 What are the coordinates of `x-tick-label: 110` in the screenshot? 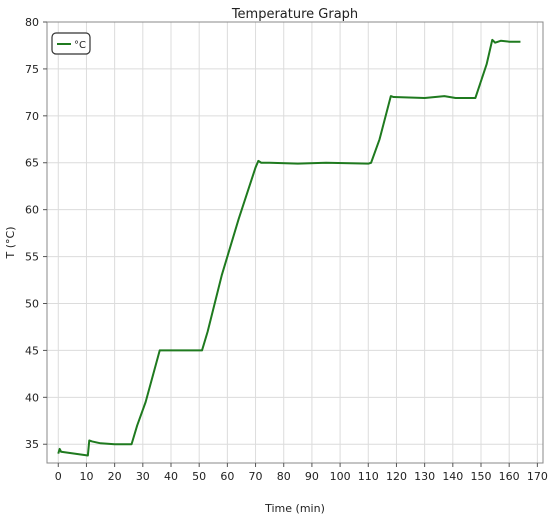 It's located at (368, 476).